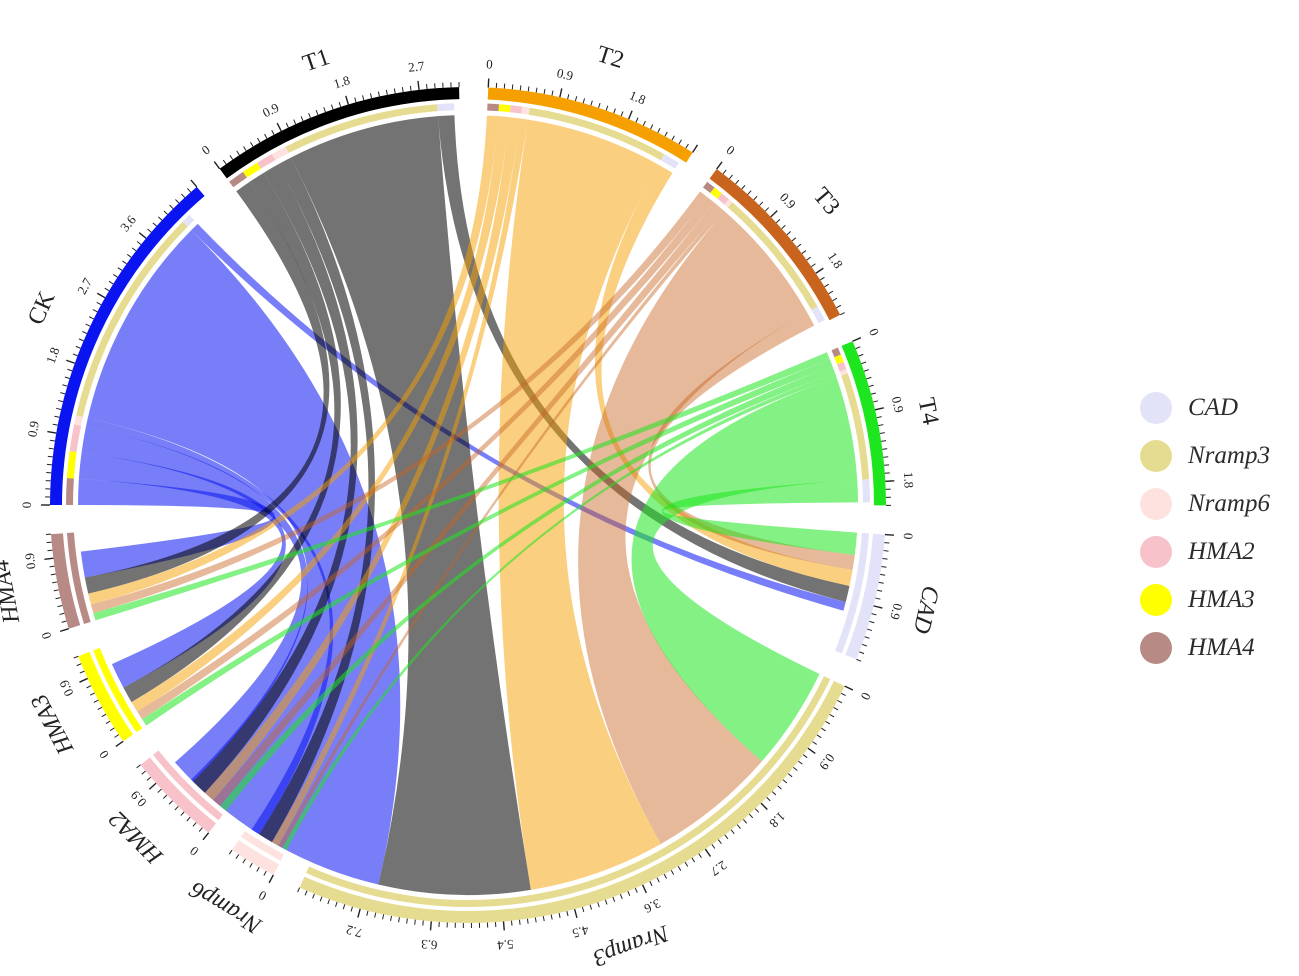 The height and width of the screenshot is (976, 1299). I want to click on chord-link-t4-cad, so click(759, 517).